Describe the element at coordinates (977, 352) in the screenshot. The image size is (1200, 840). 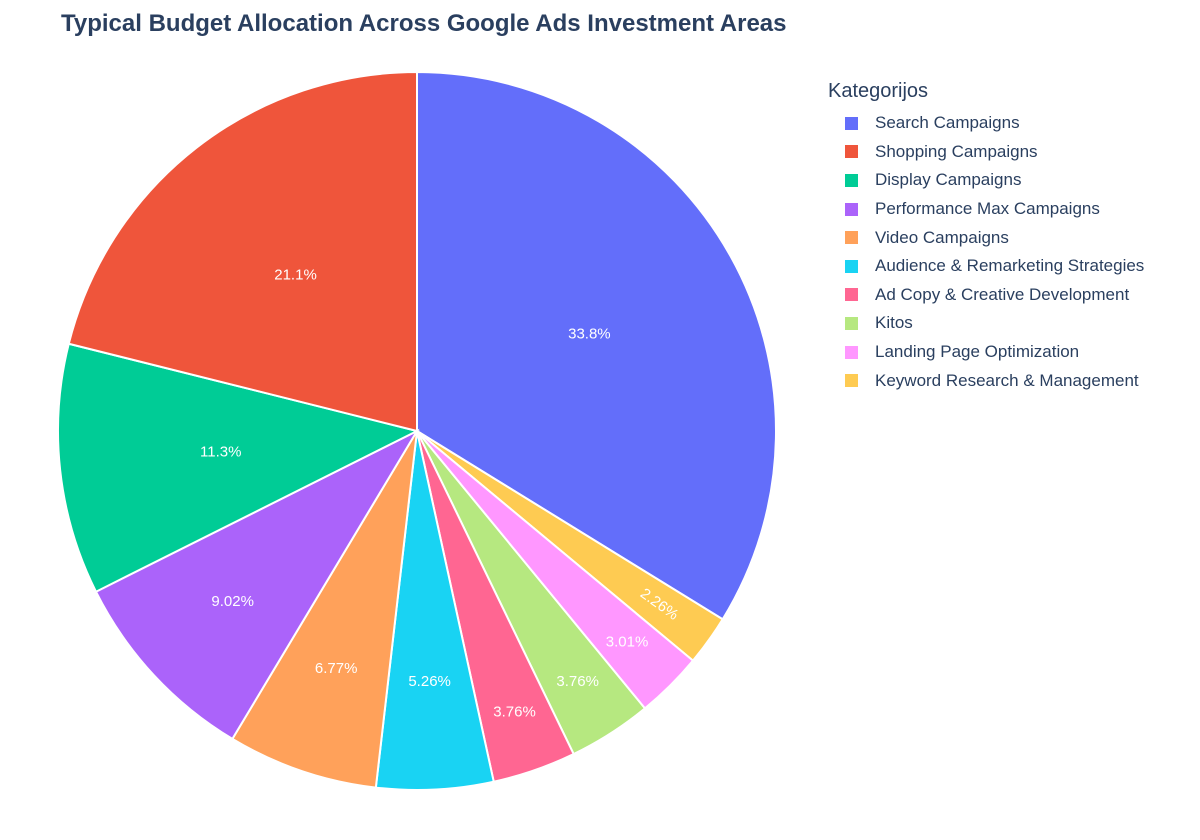
I see `legend-label: Landing Page Optimization` at that location.